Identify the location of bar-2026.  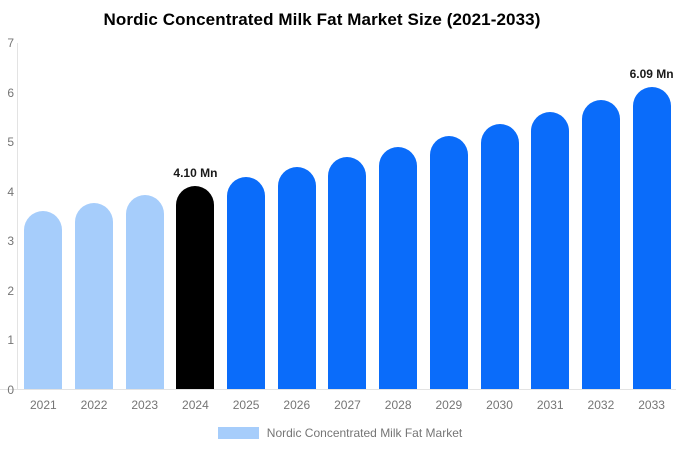
(296, 277).